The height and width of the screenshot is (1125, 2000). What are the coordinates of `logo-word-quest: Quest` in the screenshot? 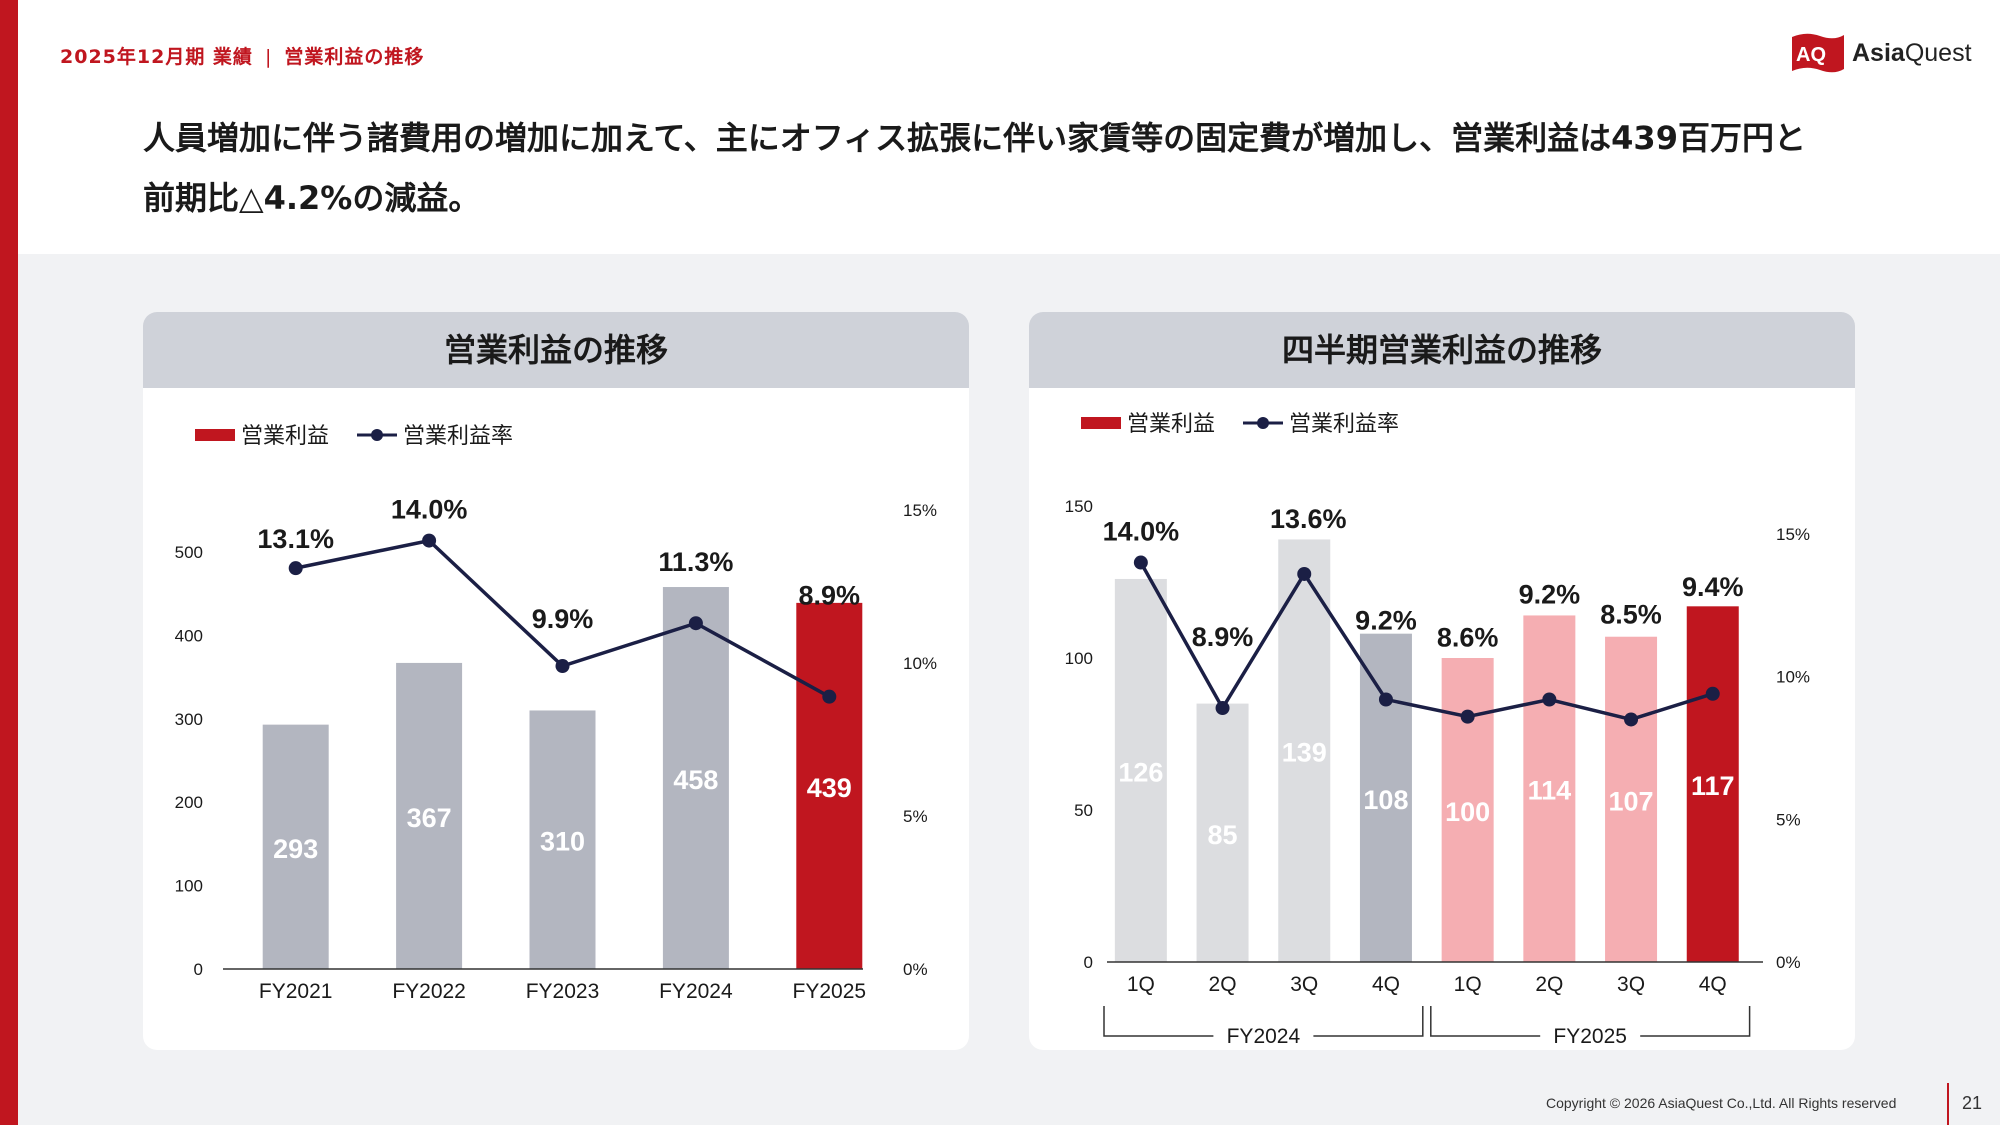 It's located at (1938, 52).